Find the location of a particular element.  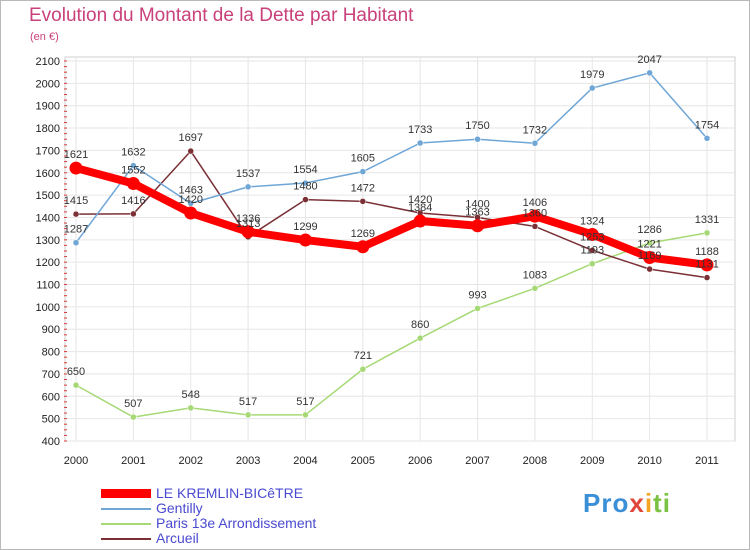

x-tick-label: 2001 is located at coordinates (133, 461).